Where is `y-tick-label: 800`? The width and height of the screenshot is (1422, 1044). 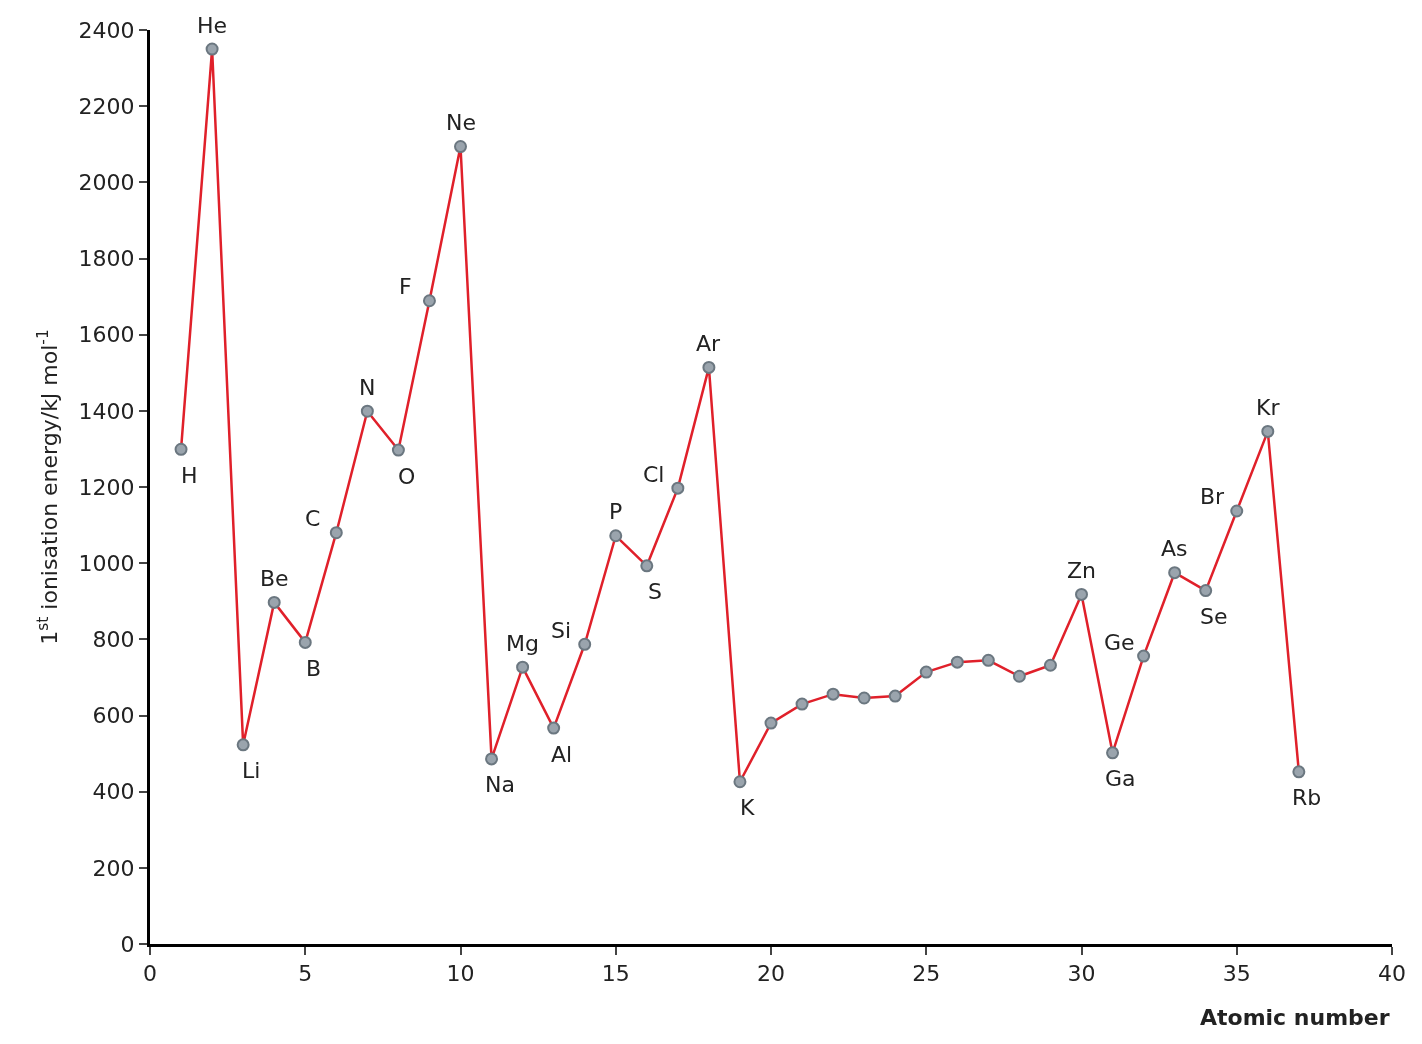 y-tick-label: 800 is located at coordinates (113, 640).